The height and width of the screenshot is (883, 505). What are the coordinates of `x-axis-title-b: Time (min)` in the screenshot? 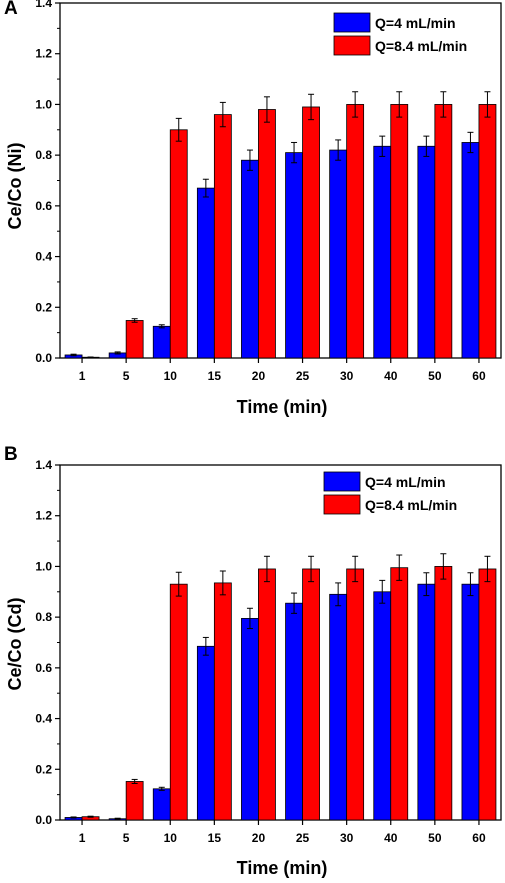 It's located at (282, 868).